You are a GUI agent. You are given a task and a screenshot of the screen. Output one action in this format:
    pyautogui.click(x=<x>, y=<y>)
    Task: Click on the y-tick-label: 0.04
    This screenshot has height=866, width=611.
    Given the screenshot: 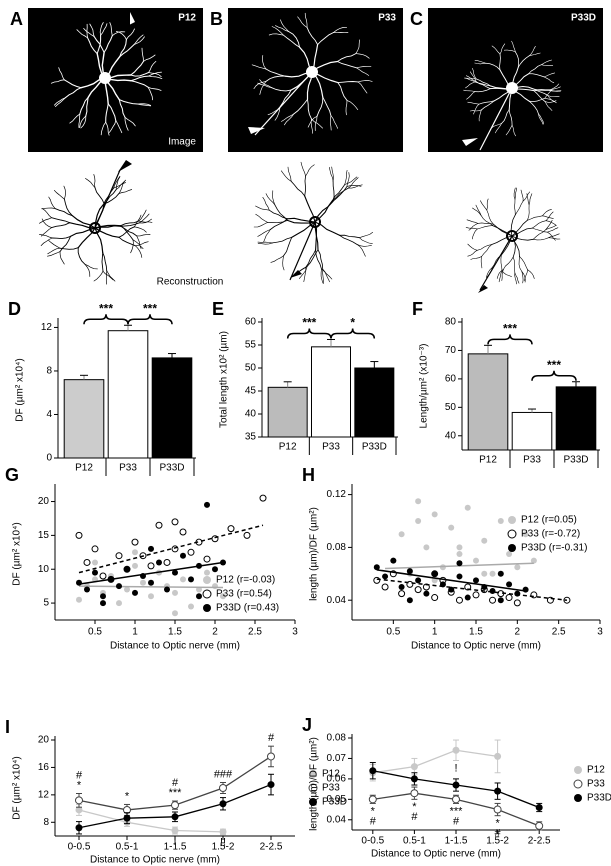 What is the action you would take?
    pyautogui.click(x=337, y=600)
    